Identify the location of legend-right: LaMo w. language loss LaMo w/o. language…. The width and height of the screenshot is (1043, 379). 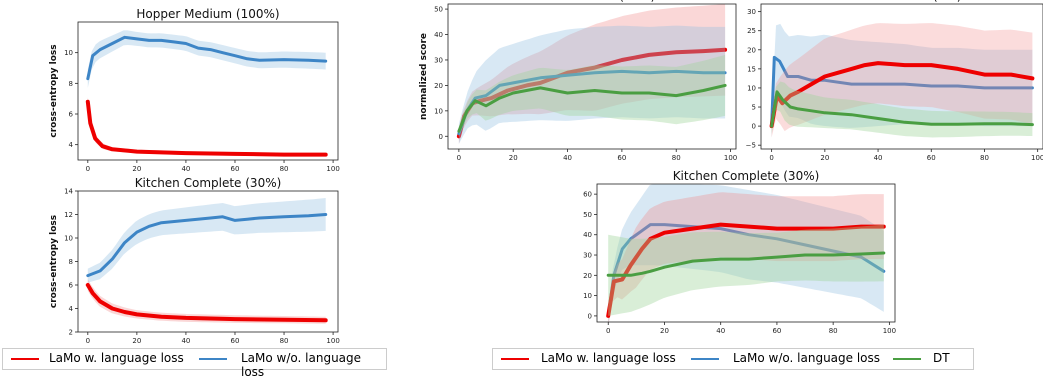
(733, 359).